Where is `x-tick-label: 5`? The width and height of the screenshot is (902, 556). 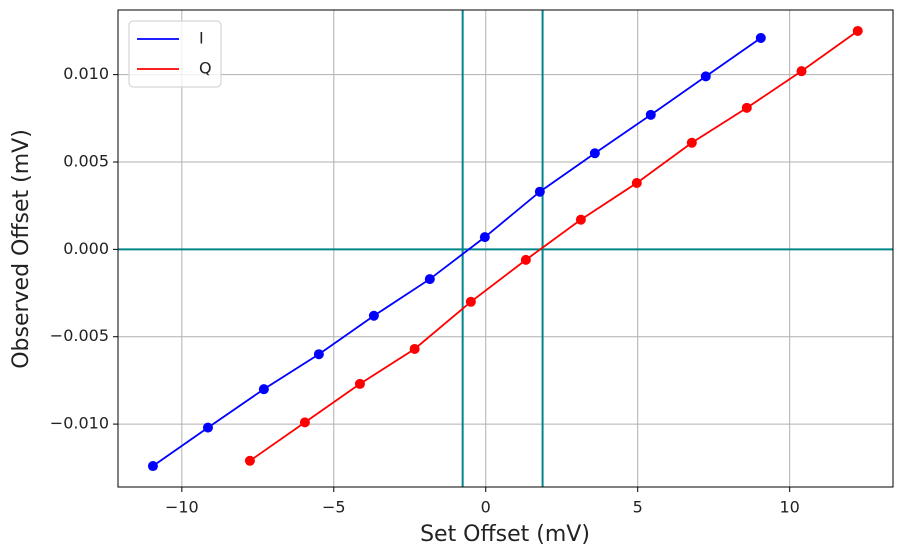 x-tick-label: 5 is located at coordinates (638, 507).